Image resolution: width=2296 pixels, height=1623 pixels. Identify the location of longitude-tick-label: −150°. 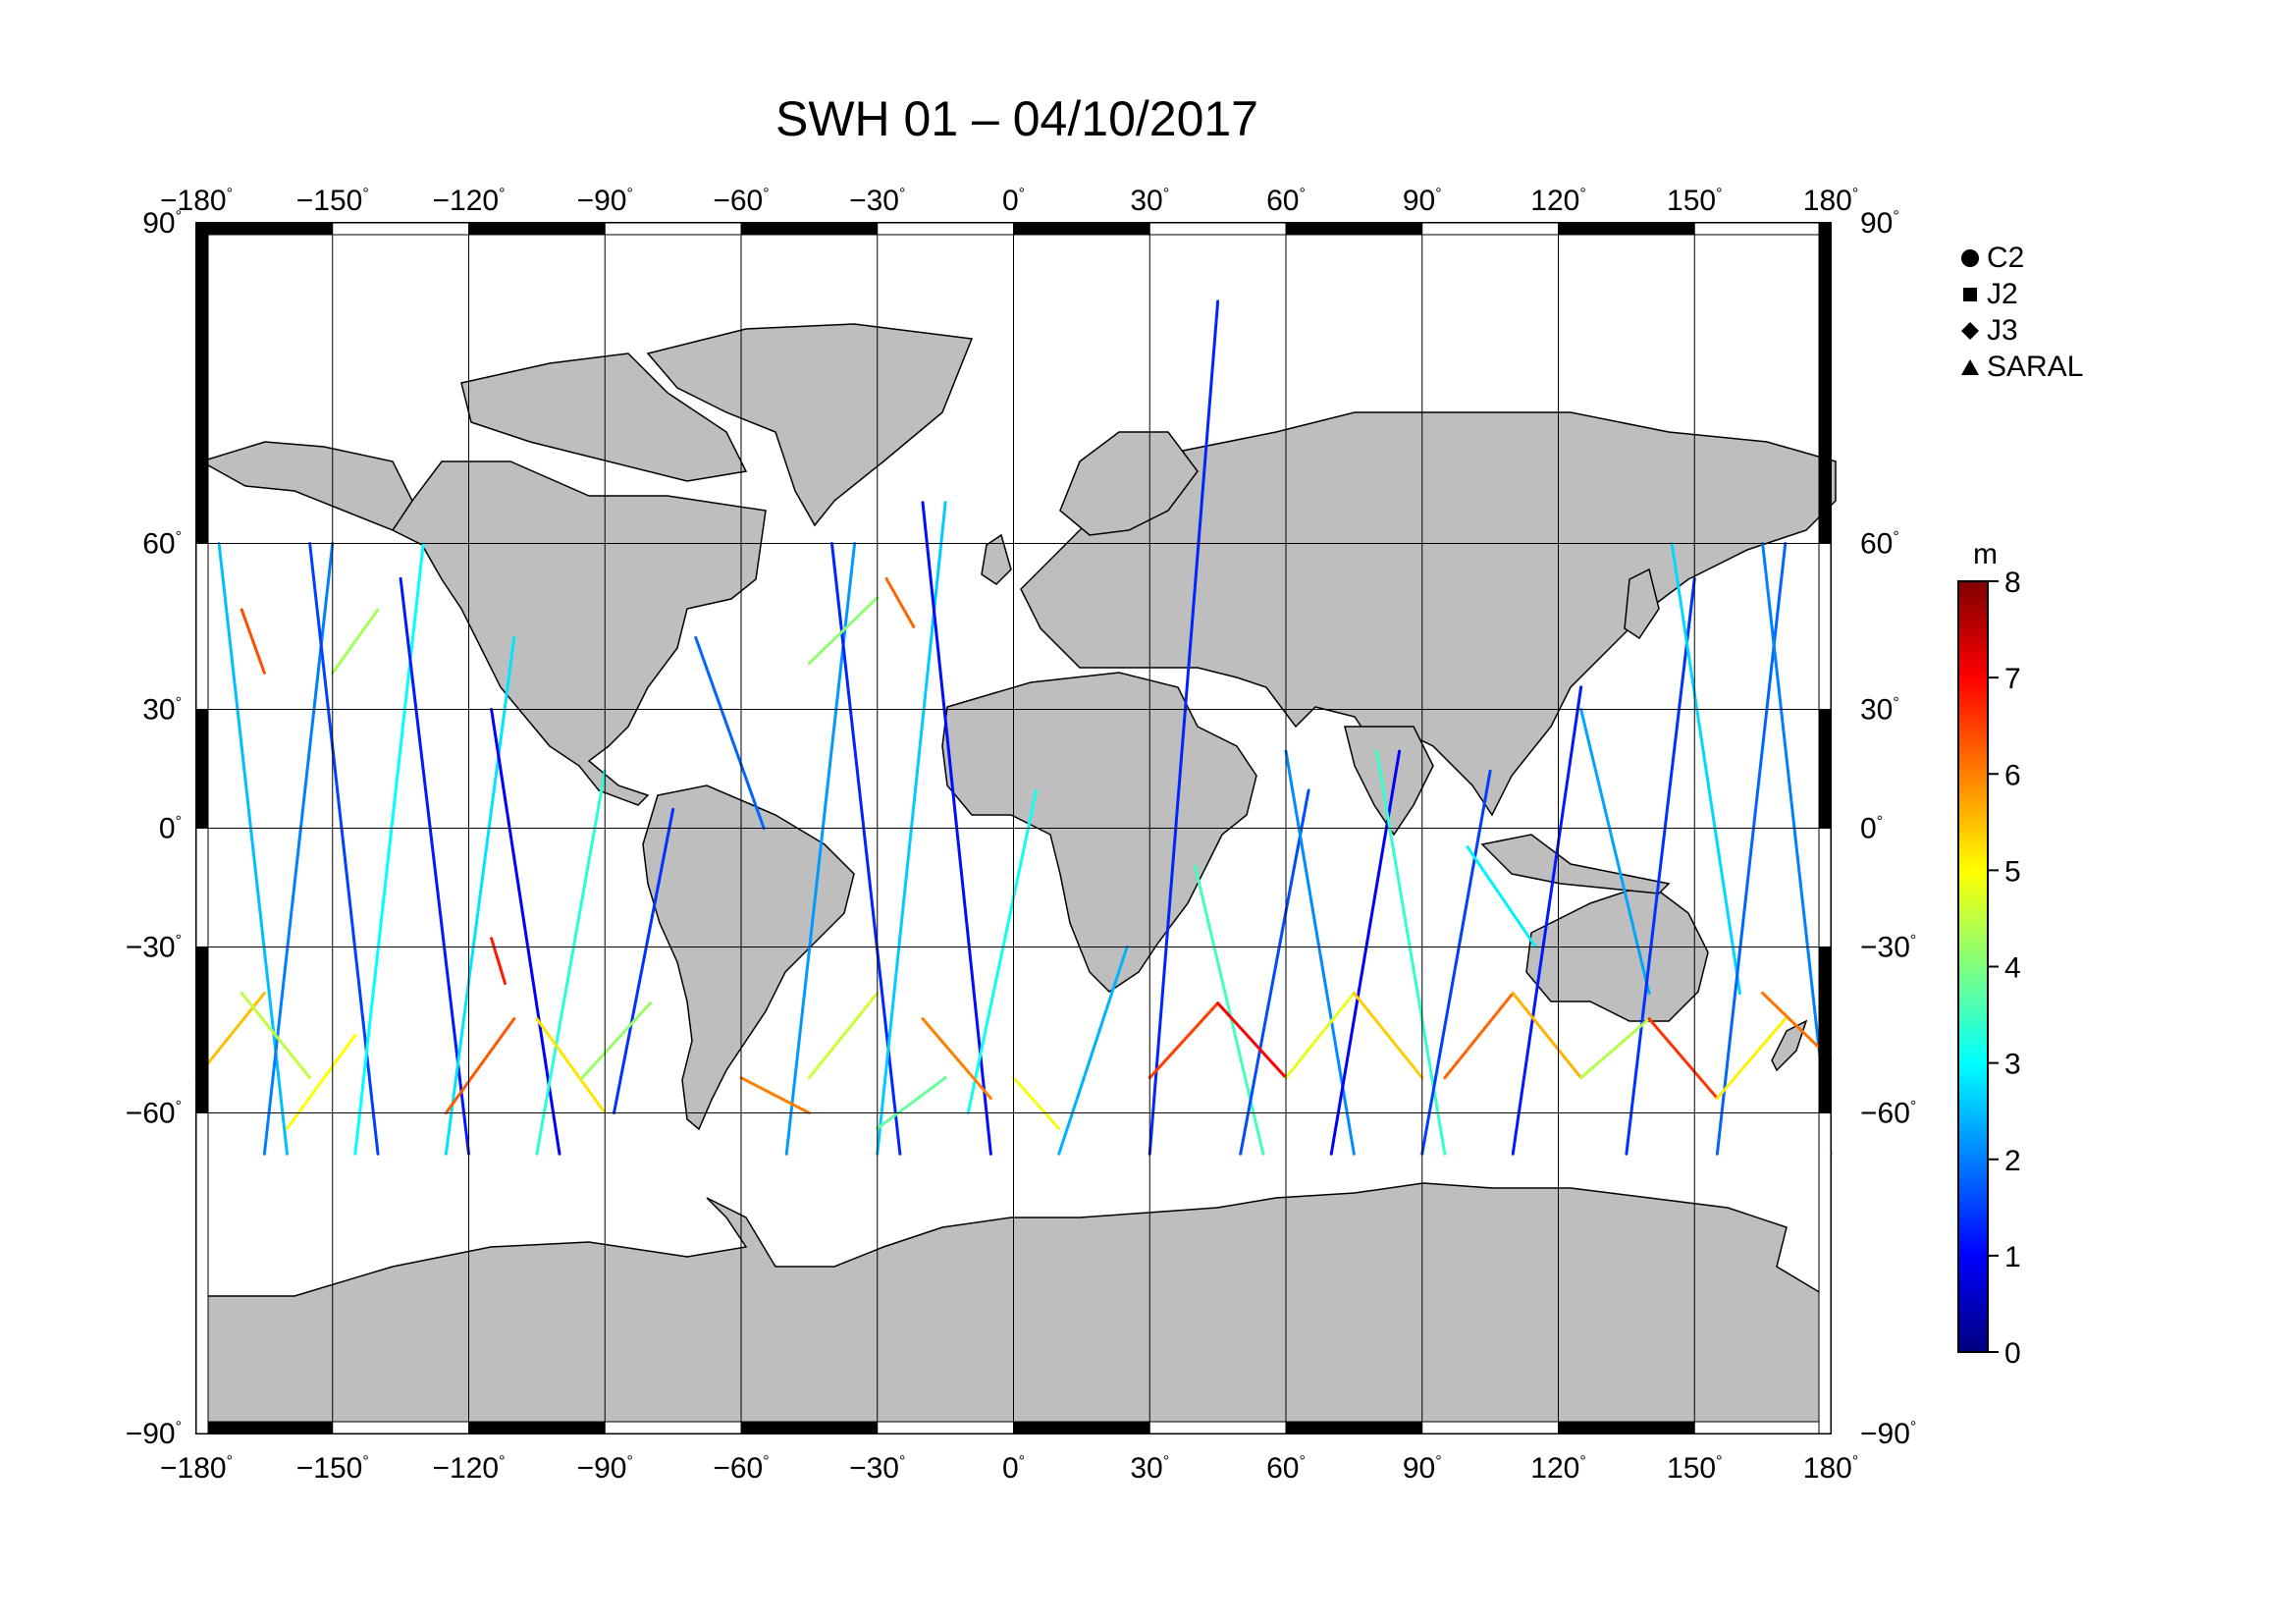
(332, 1468).